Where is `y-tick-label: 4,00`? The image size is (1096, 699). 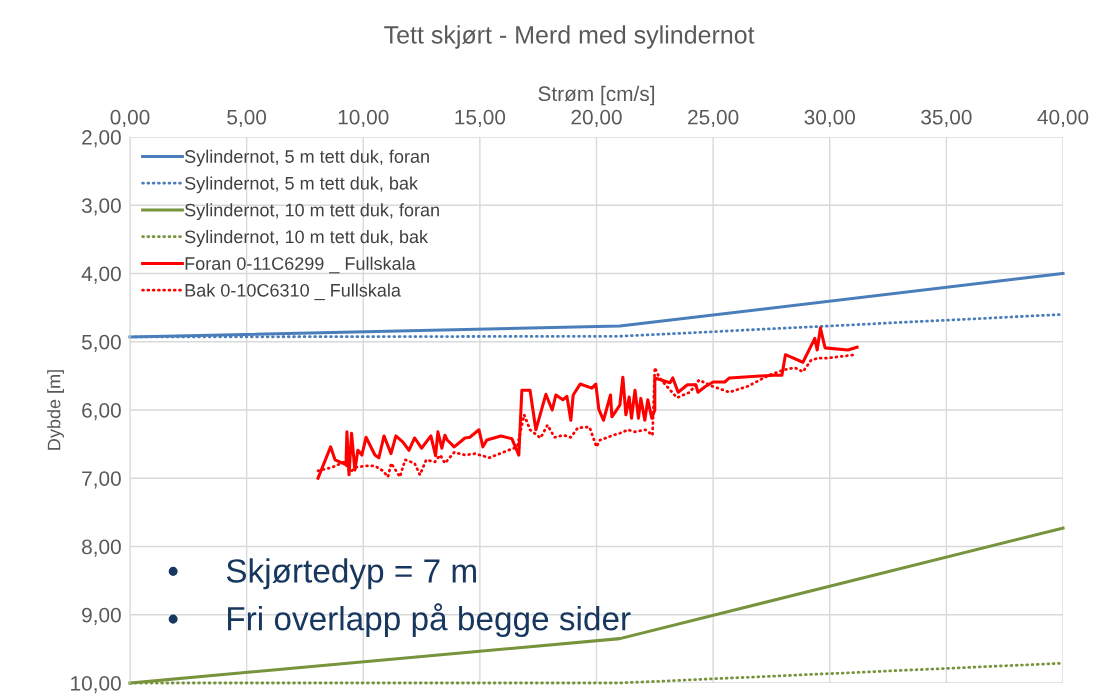
y-tick-label: 4,00 is located at coordinates (101, 275).